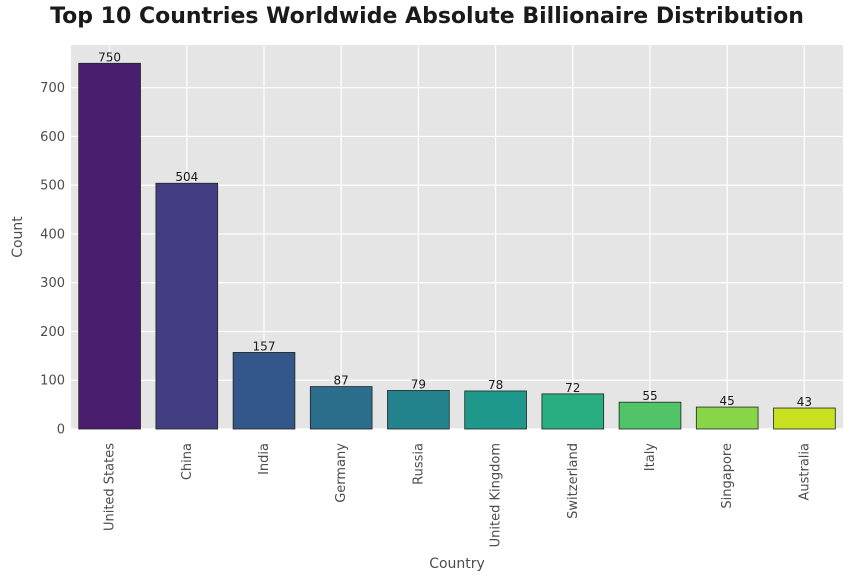 This screenshot has height=581, width=854. What do you see at coordinates (52, 137) in the screenshot?
I see `y-tick-label: 600` at bounding box center [52, 137].